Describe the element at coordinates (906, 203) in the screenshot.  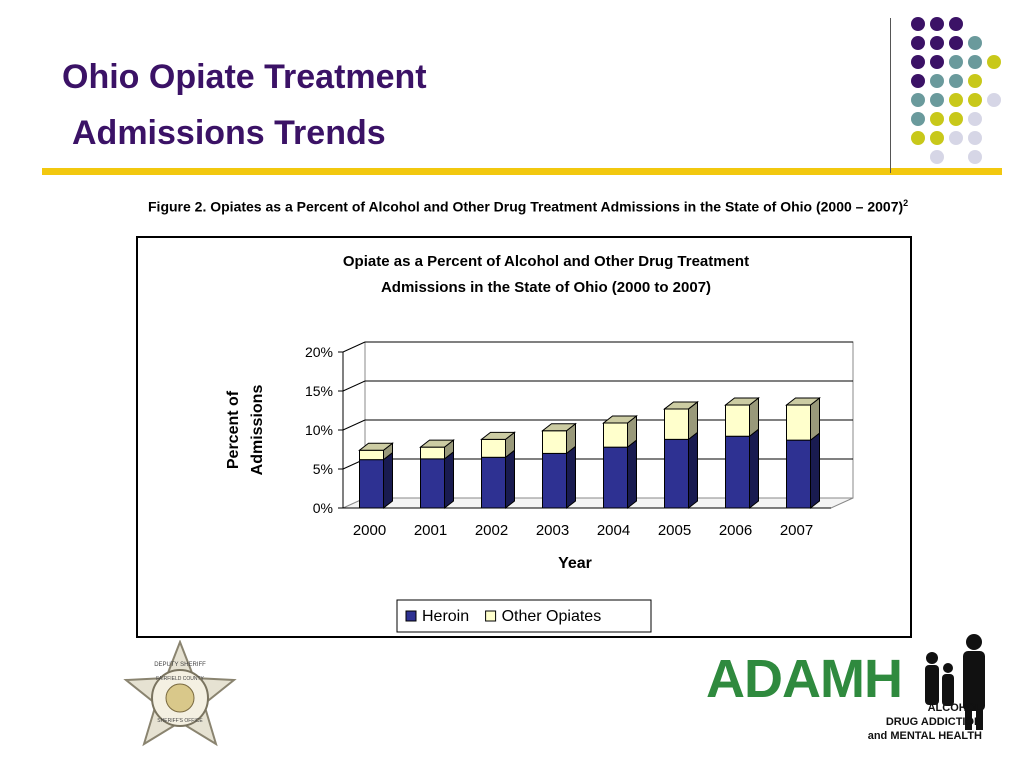
I see `figure-caption-footnote: 2` at that location.